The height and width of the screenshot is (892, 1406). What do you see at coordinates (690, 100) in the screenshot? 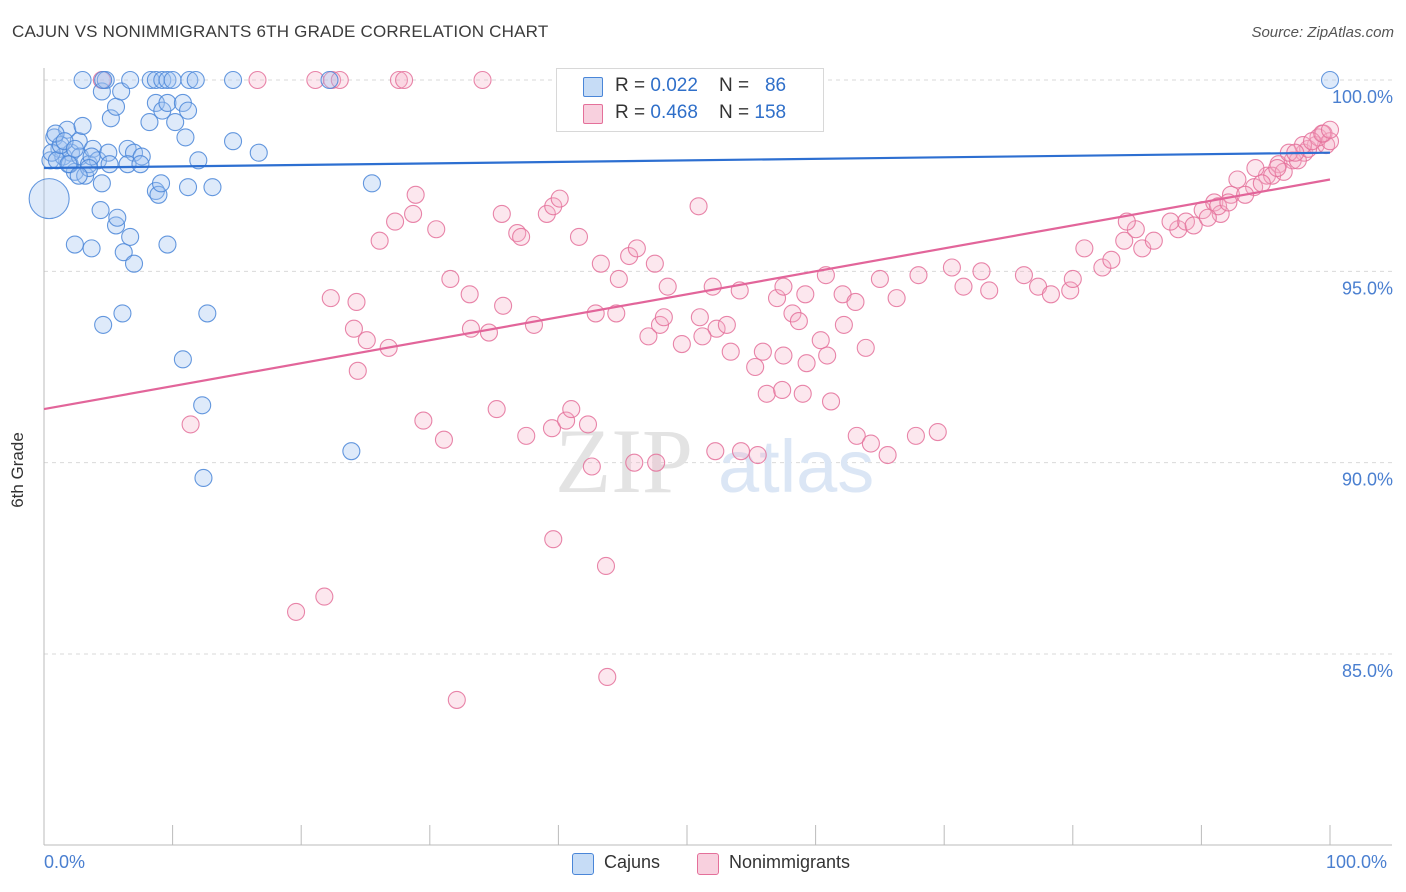
I see `stats-box: R = 0.022 N = 86 R = 0.468 N = 158` at bounding box center [690, 100].